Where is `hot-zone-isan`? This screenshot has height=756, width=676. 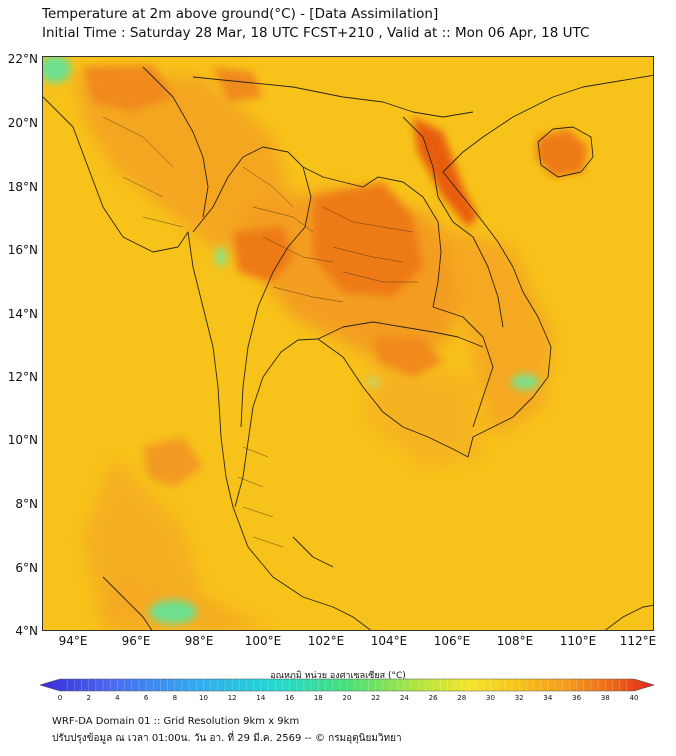 hot-zone-isan is located at coordinates (368, 239).